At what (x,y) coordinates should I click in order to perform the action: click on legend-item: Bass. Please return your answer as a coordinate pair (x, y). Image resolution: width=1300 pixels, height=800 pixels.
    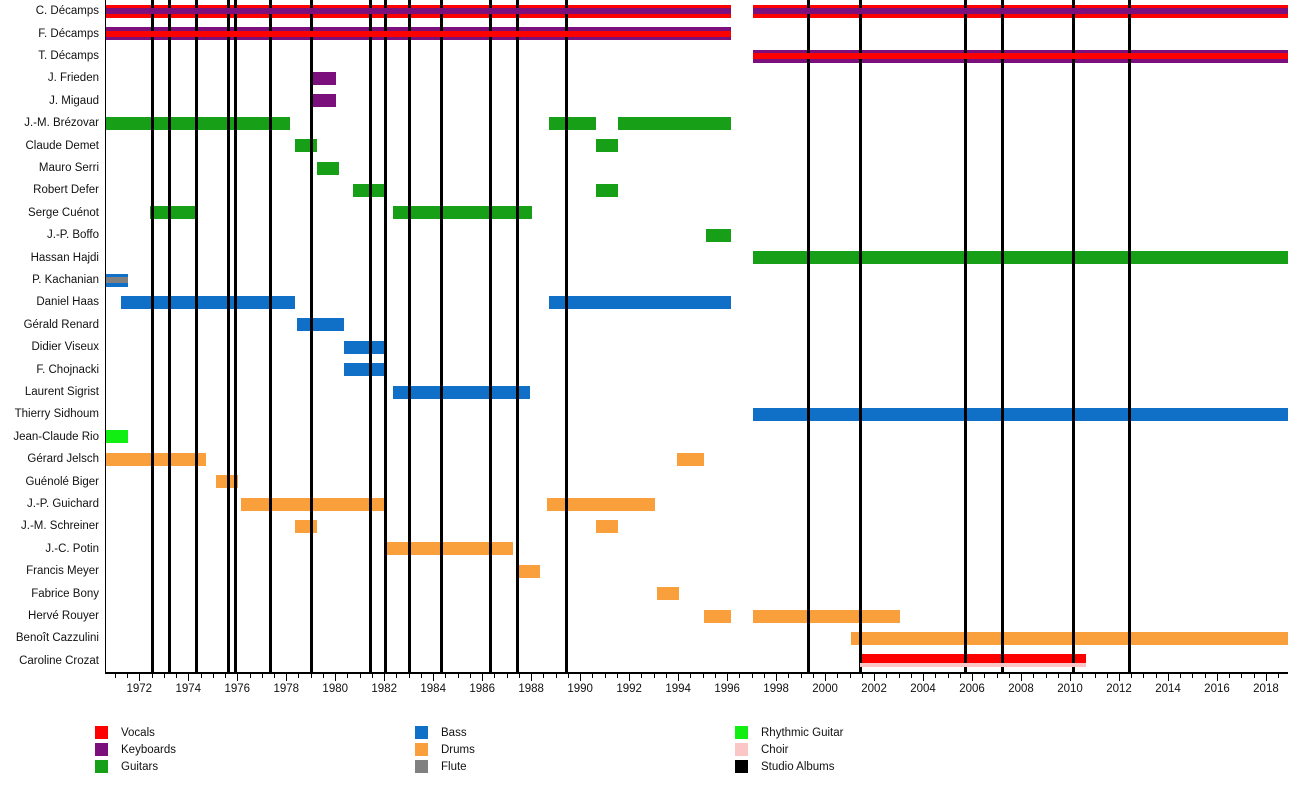
    Looking at the image, I should click on (445, 732).